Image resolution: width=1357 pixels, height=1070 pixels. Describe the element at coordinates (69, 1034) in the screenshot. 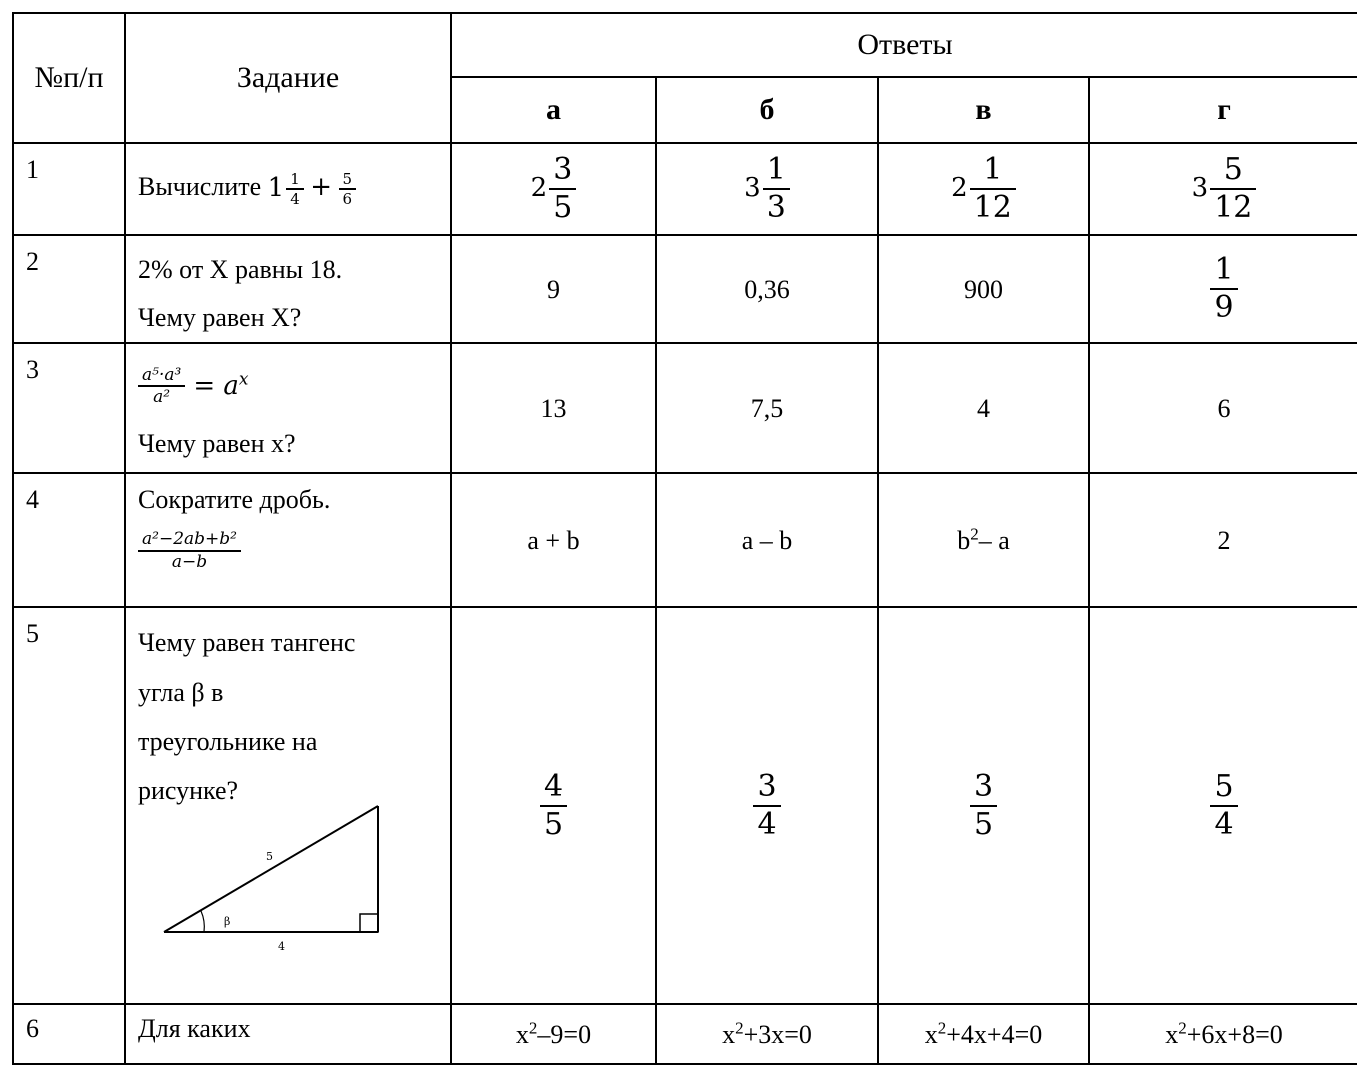

I see `row-number: 6` at that location.